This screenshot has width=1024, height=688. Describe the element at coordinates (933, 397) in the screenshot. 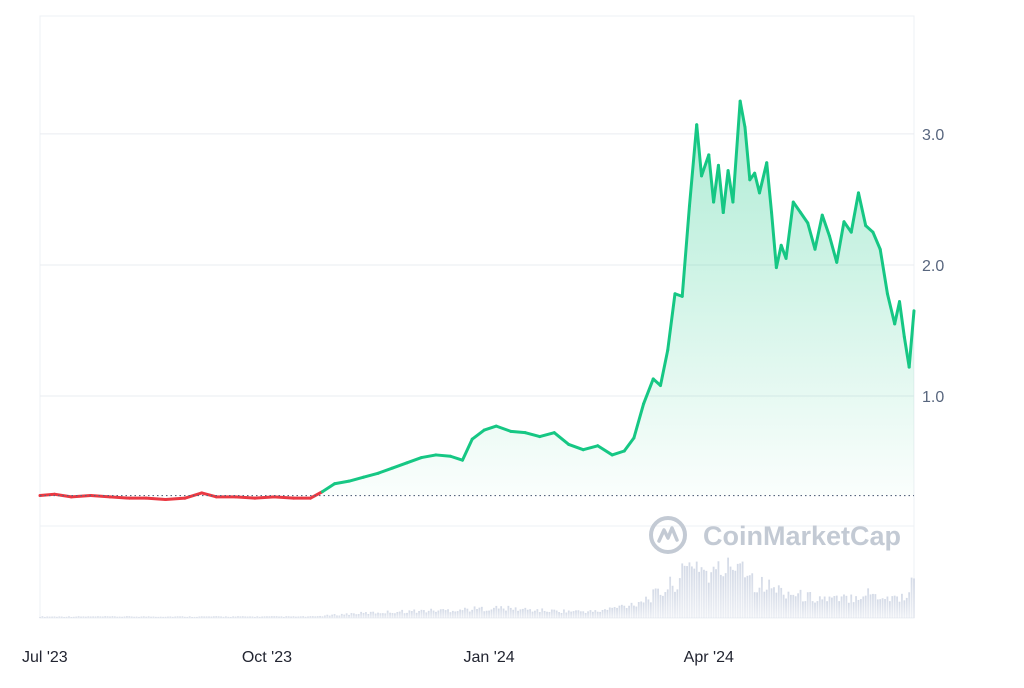

I see `y-tick-label: 1.0` at that location.